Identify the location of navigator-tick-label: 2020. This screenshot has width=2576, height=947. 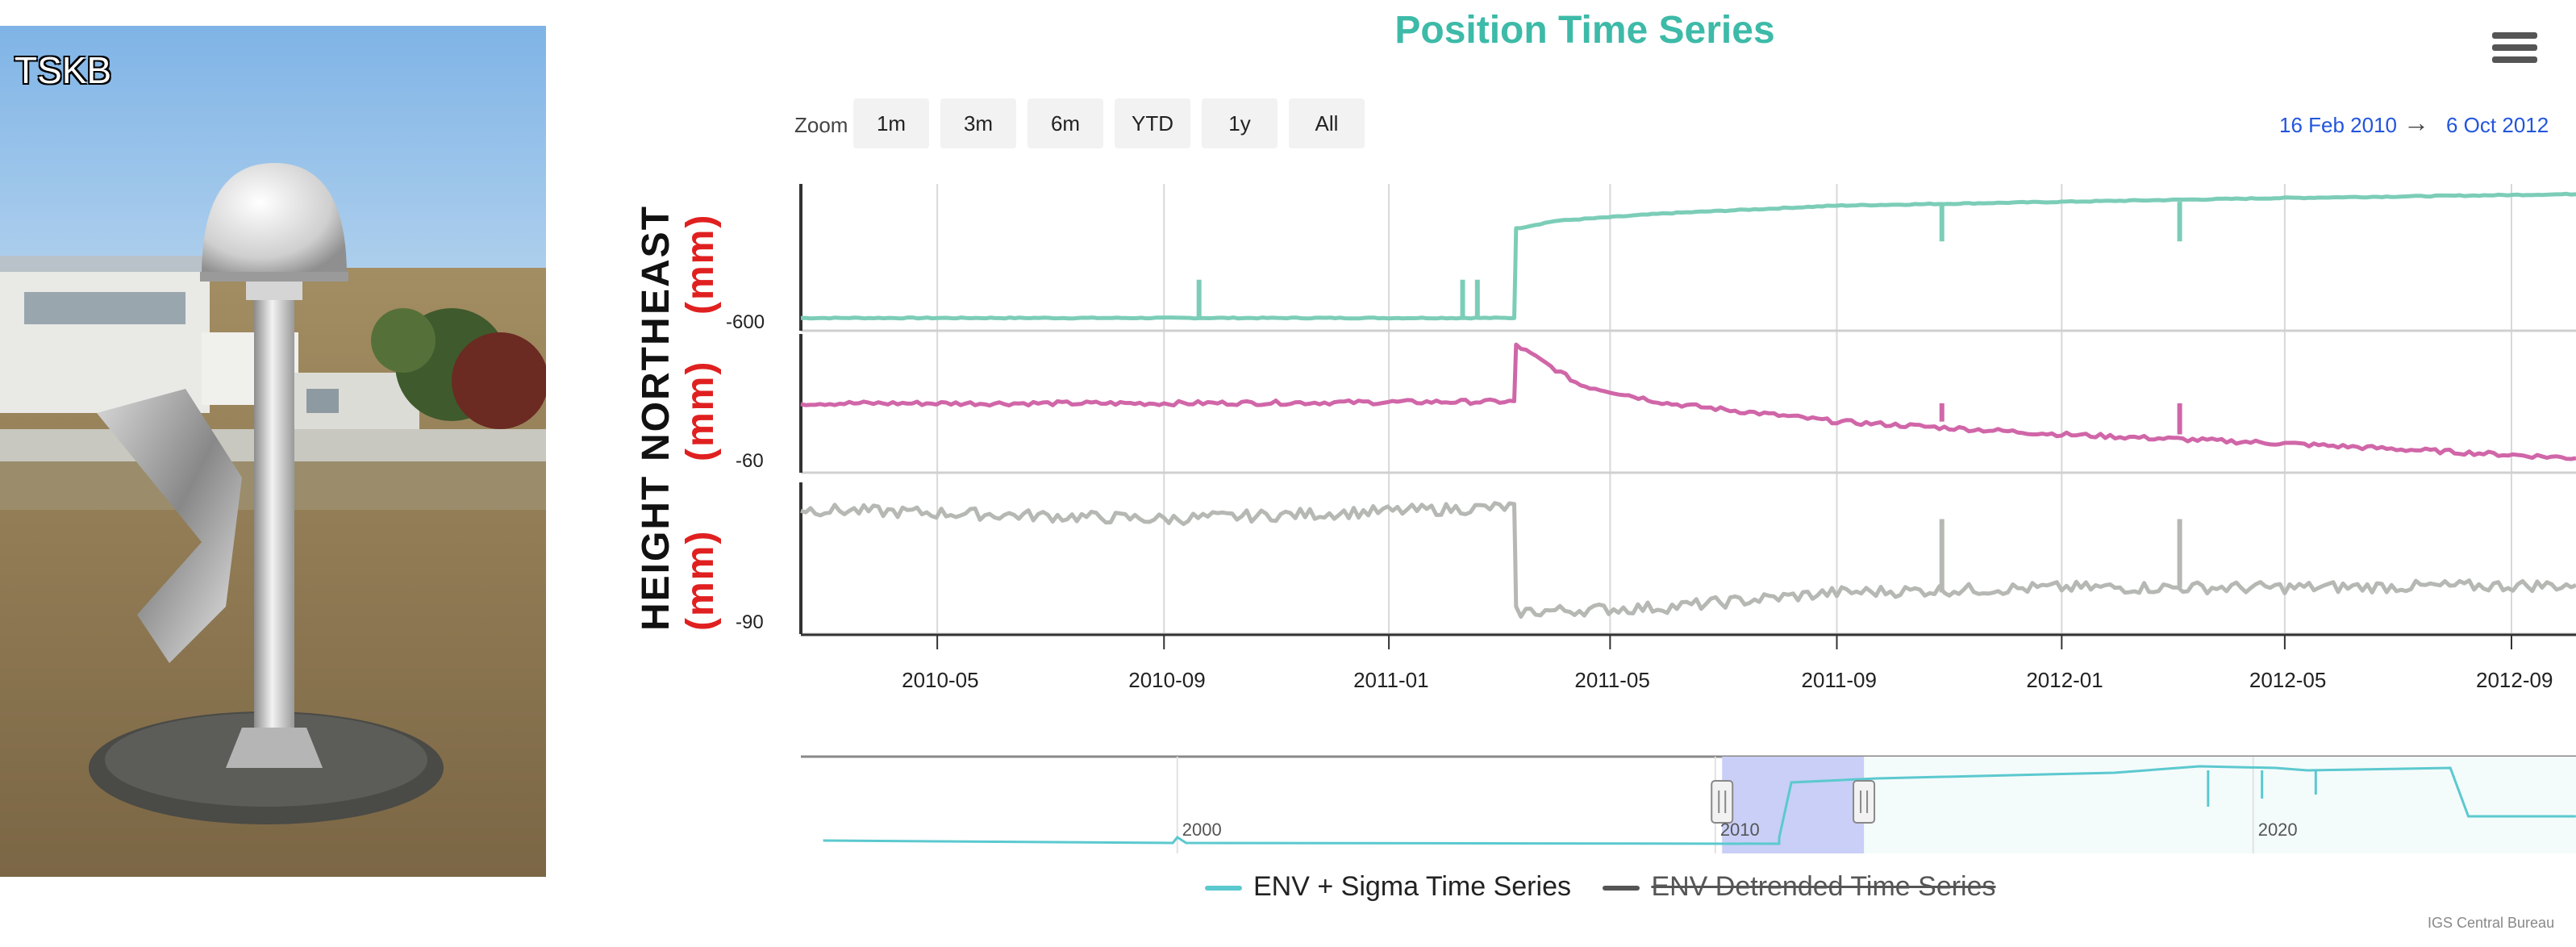
(2277, 830).